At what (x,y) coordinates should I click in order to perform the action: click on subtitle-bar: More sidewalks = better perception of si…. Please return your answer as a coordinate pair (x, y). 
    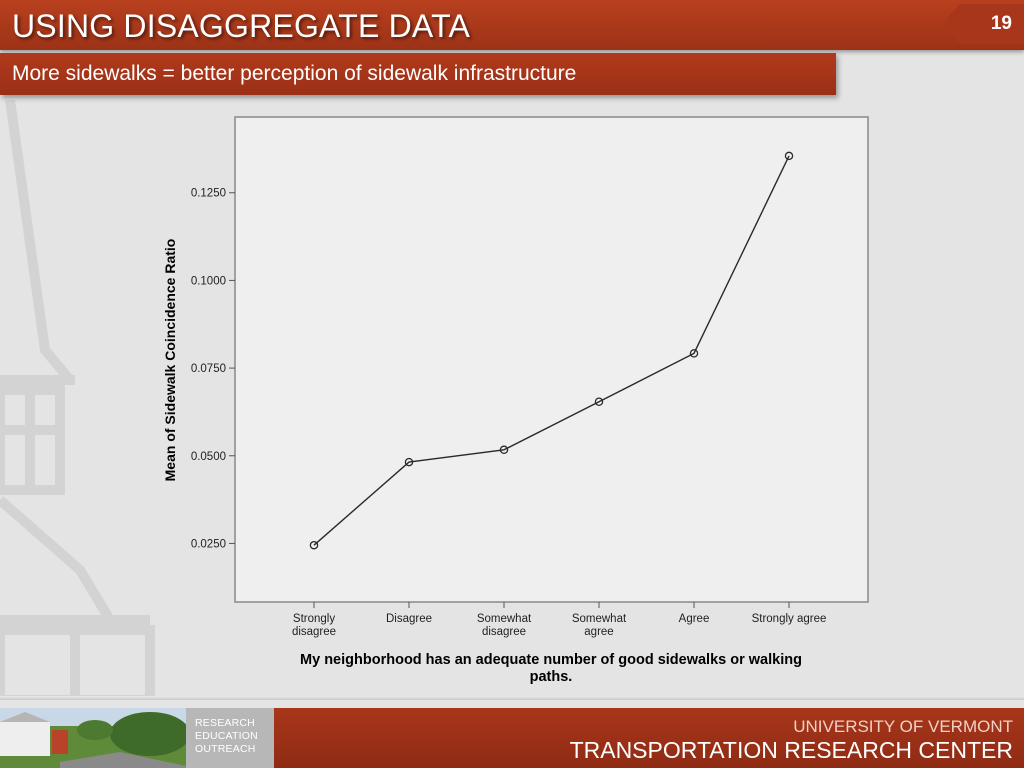
    Looking at the image, I should click on (418, 74).